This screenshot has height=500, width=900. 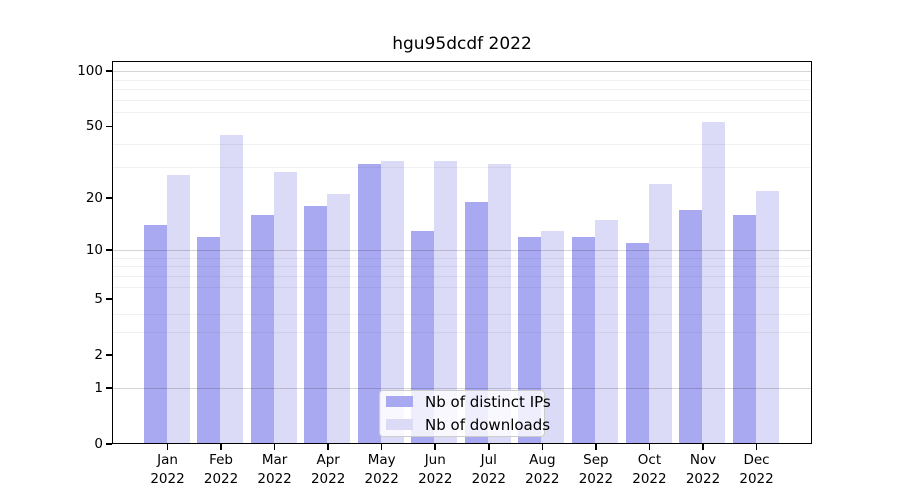 I want to click on x-tick-mar-2022, so click(x=274, y=447).